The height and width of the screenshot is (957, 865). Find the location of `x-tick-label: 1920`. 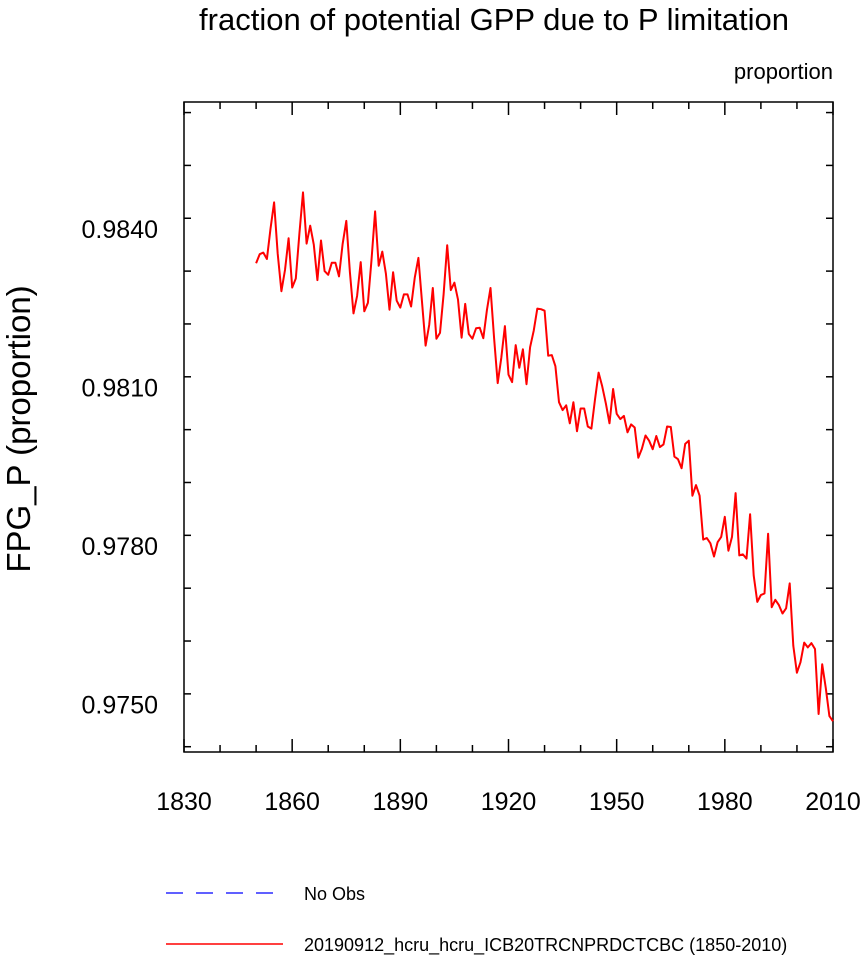

x-tick-label: 1920 is located at coordinates (509, 802).